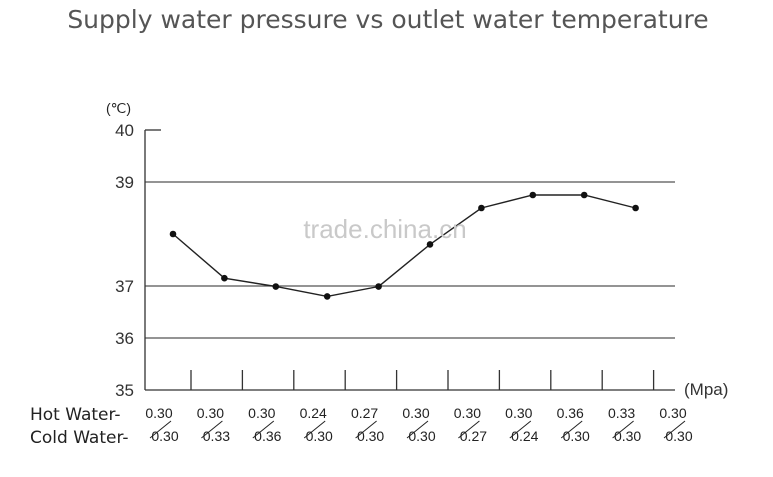 This screenshot has width=773, height=477. What do you see at coordinates (518, 413) in the screenshot?
I see `hot-water-value-7: 0.30` at bounding box center [518, 413].